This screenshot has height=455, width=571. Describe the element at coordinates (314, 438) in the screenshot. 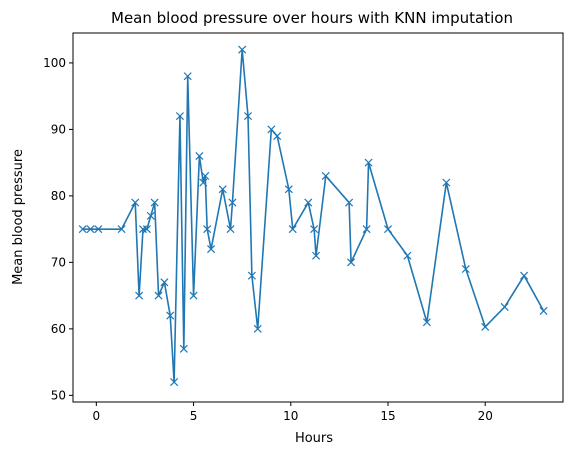

I see `x-axis-label: Hours` at that location.